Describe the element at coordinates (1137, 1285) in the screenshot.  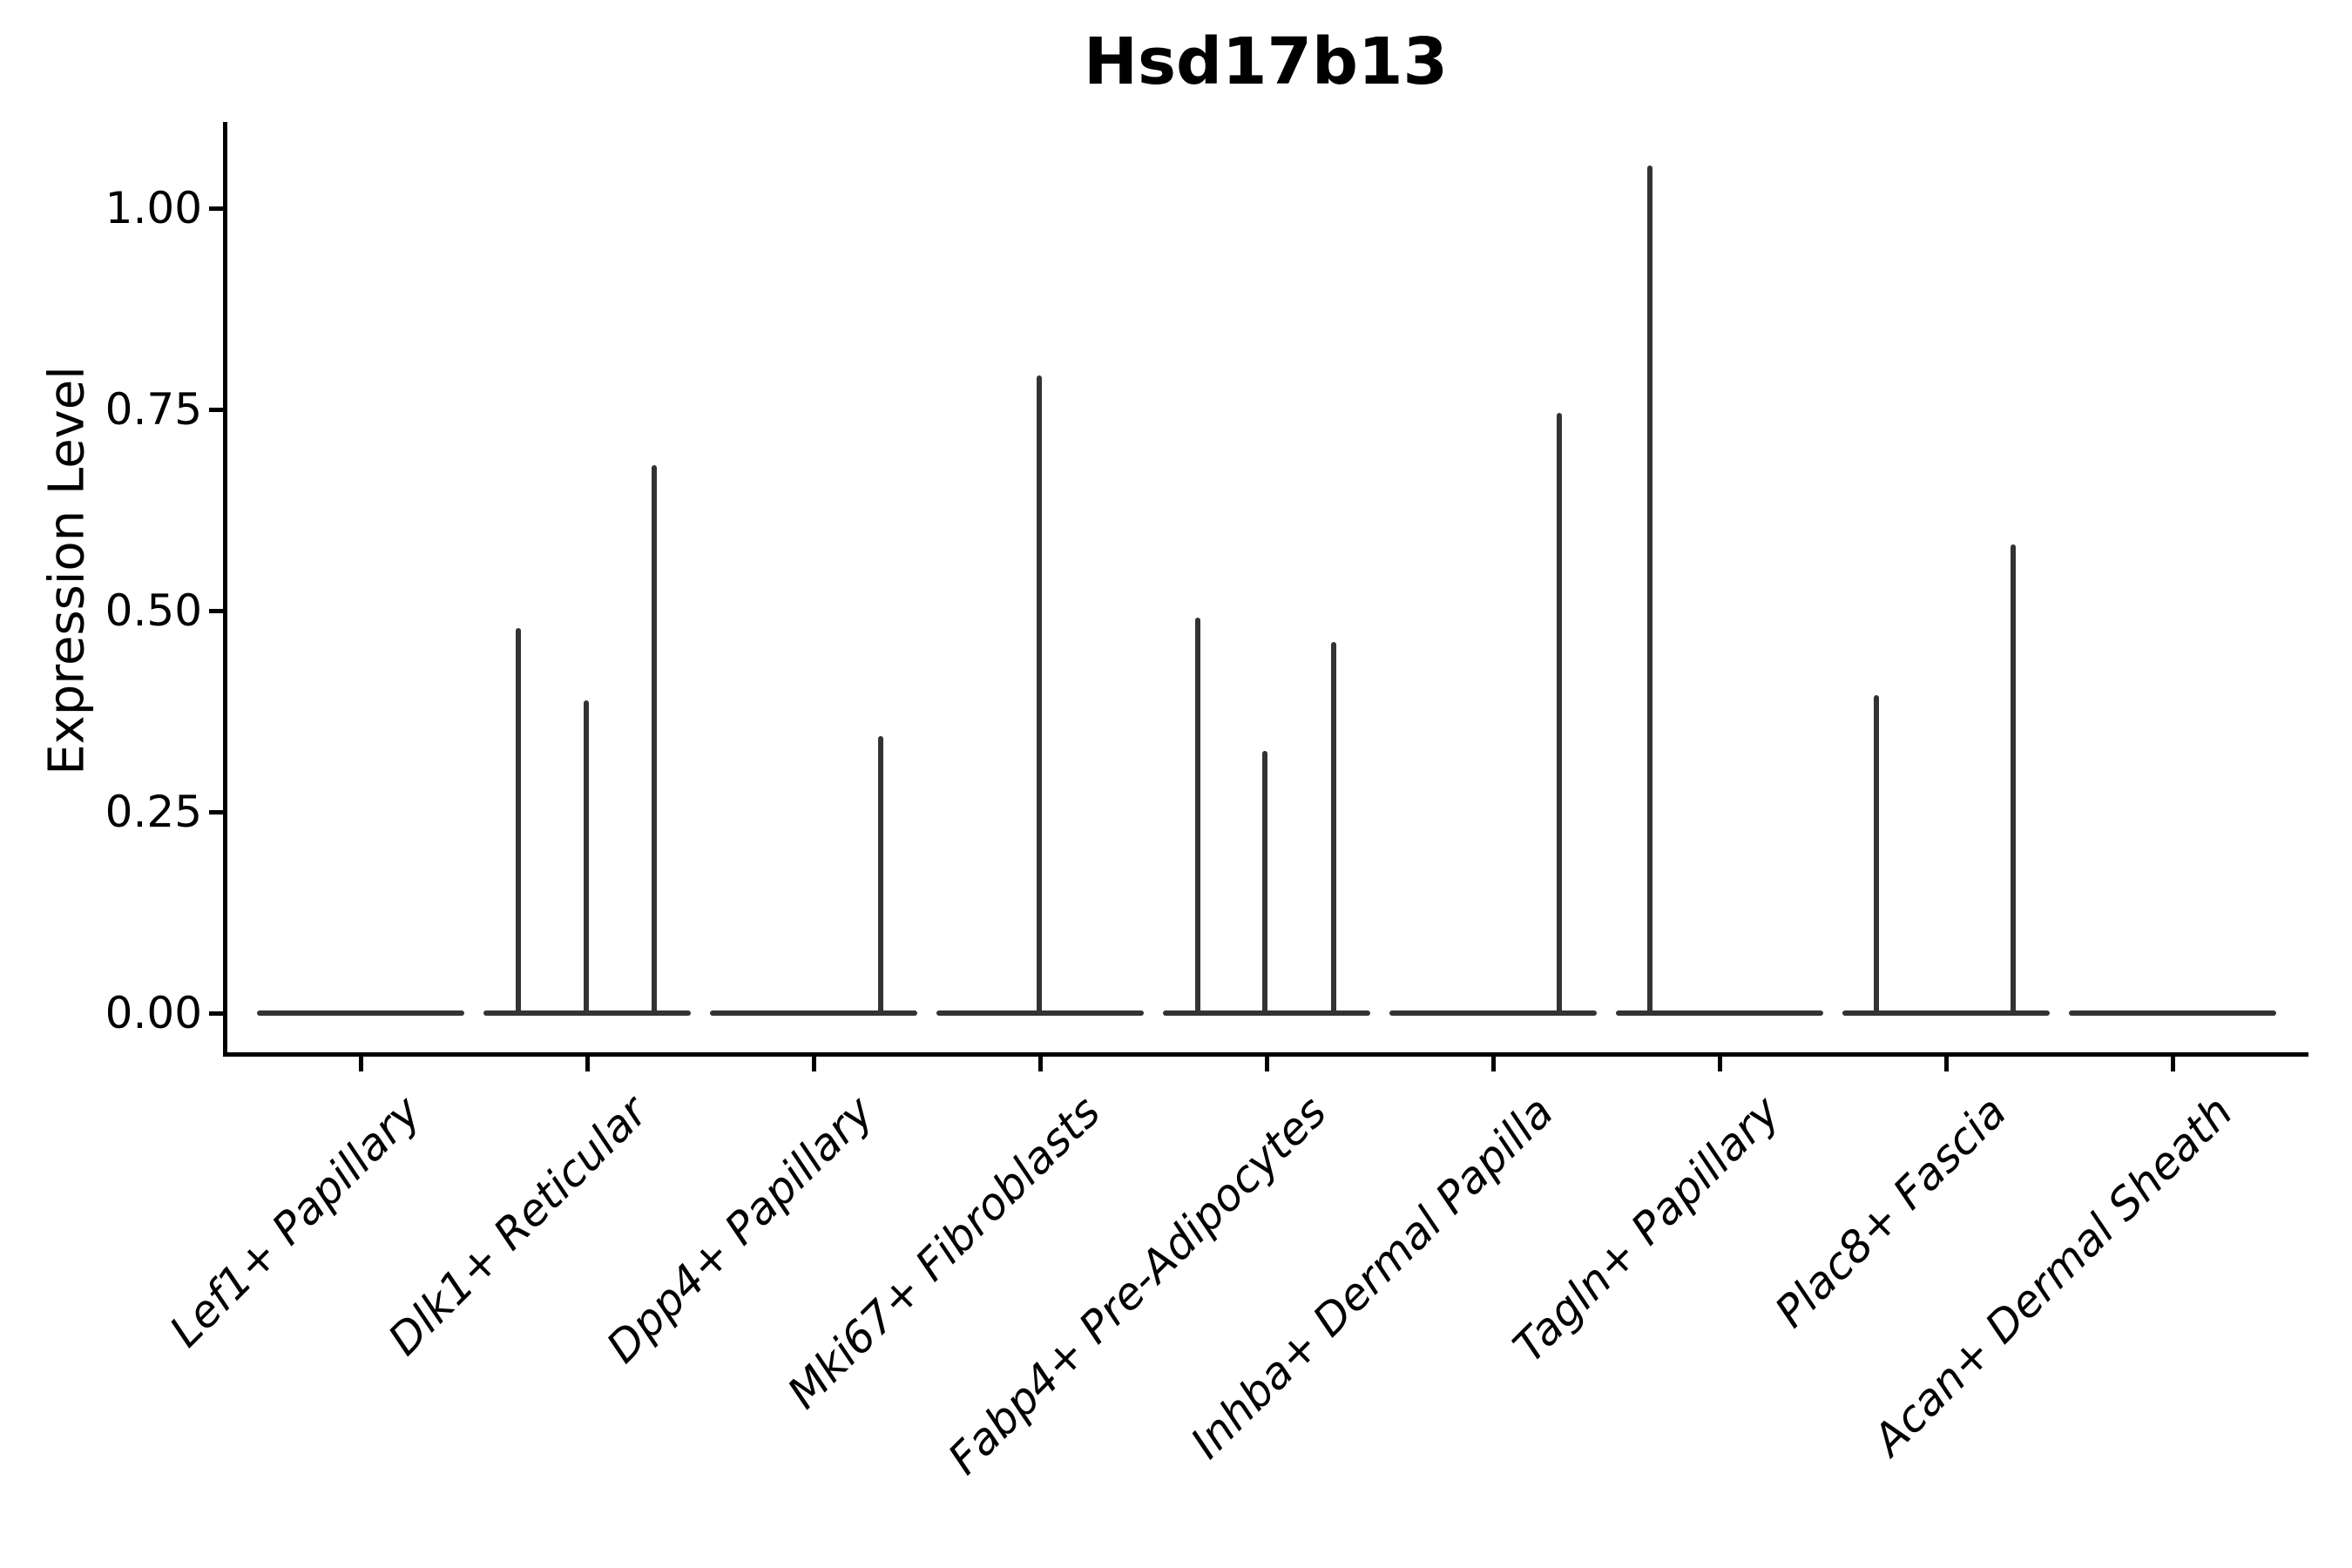
I see `x-tick-label: Fabp4+ Pre-Adipocytes` at that location.